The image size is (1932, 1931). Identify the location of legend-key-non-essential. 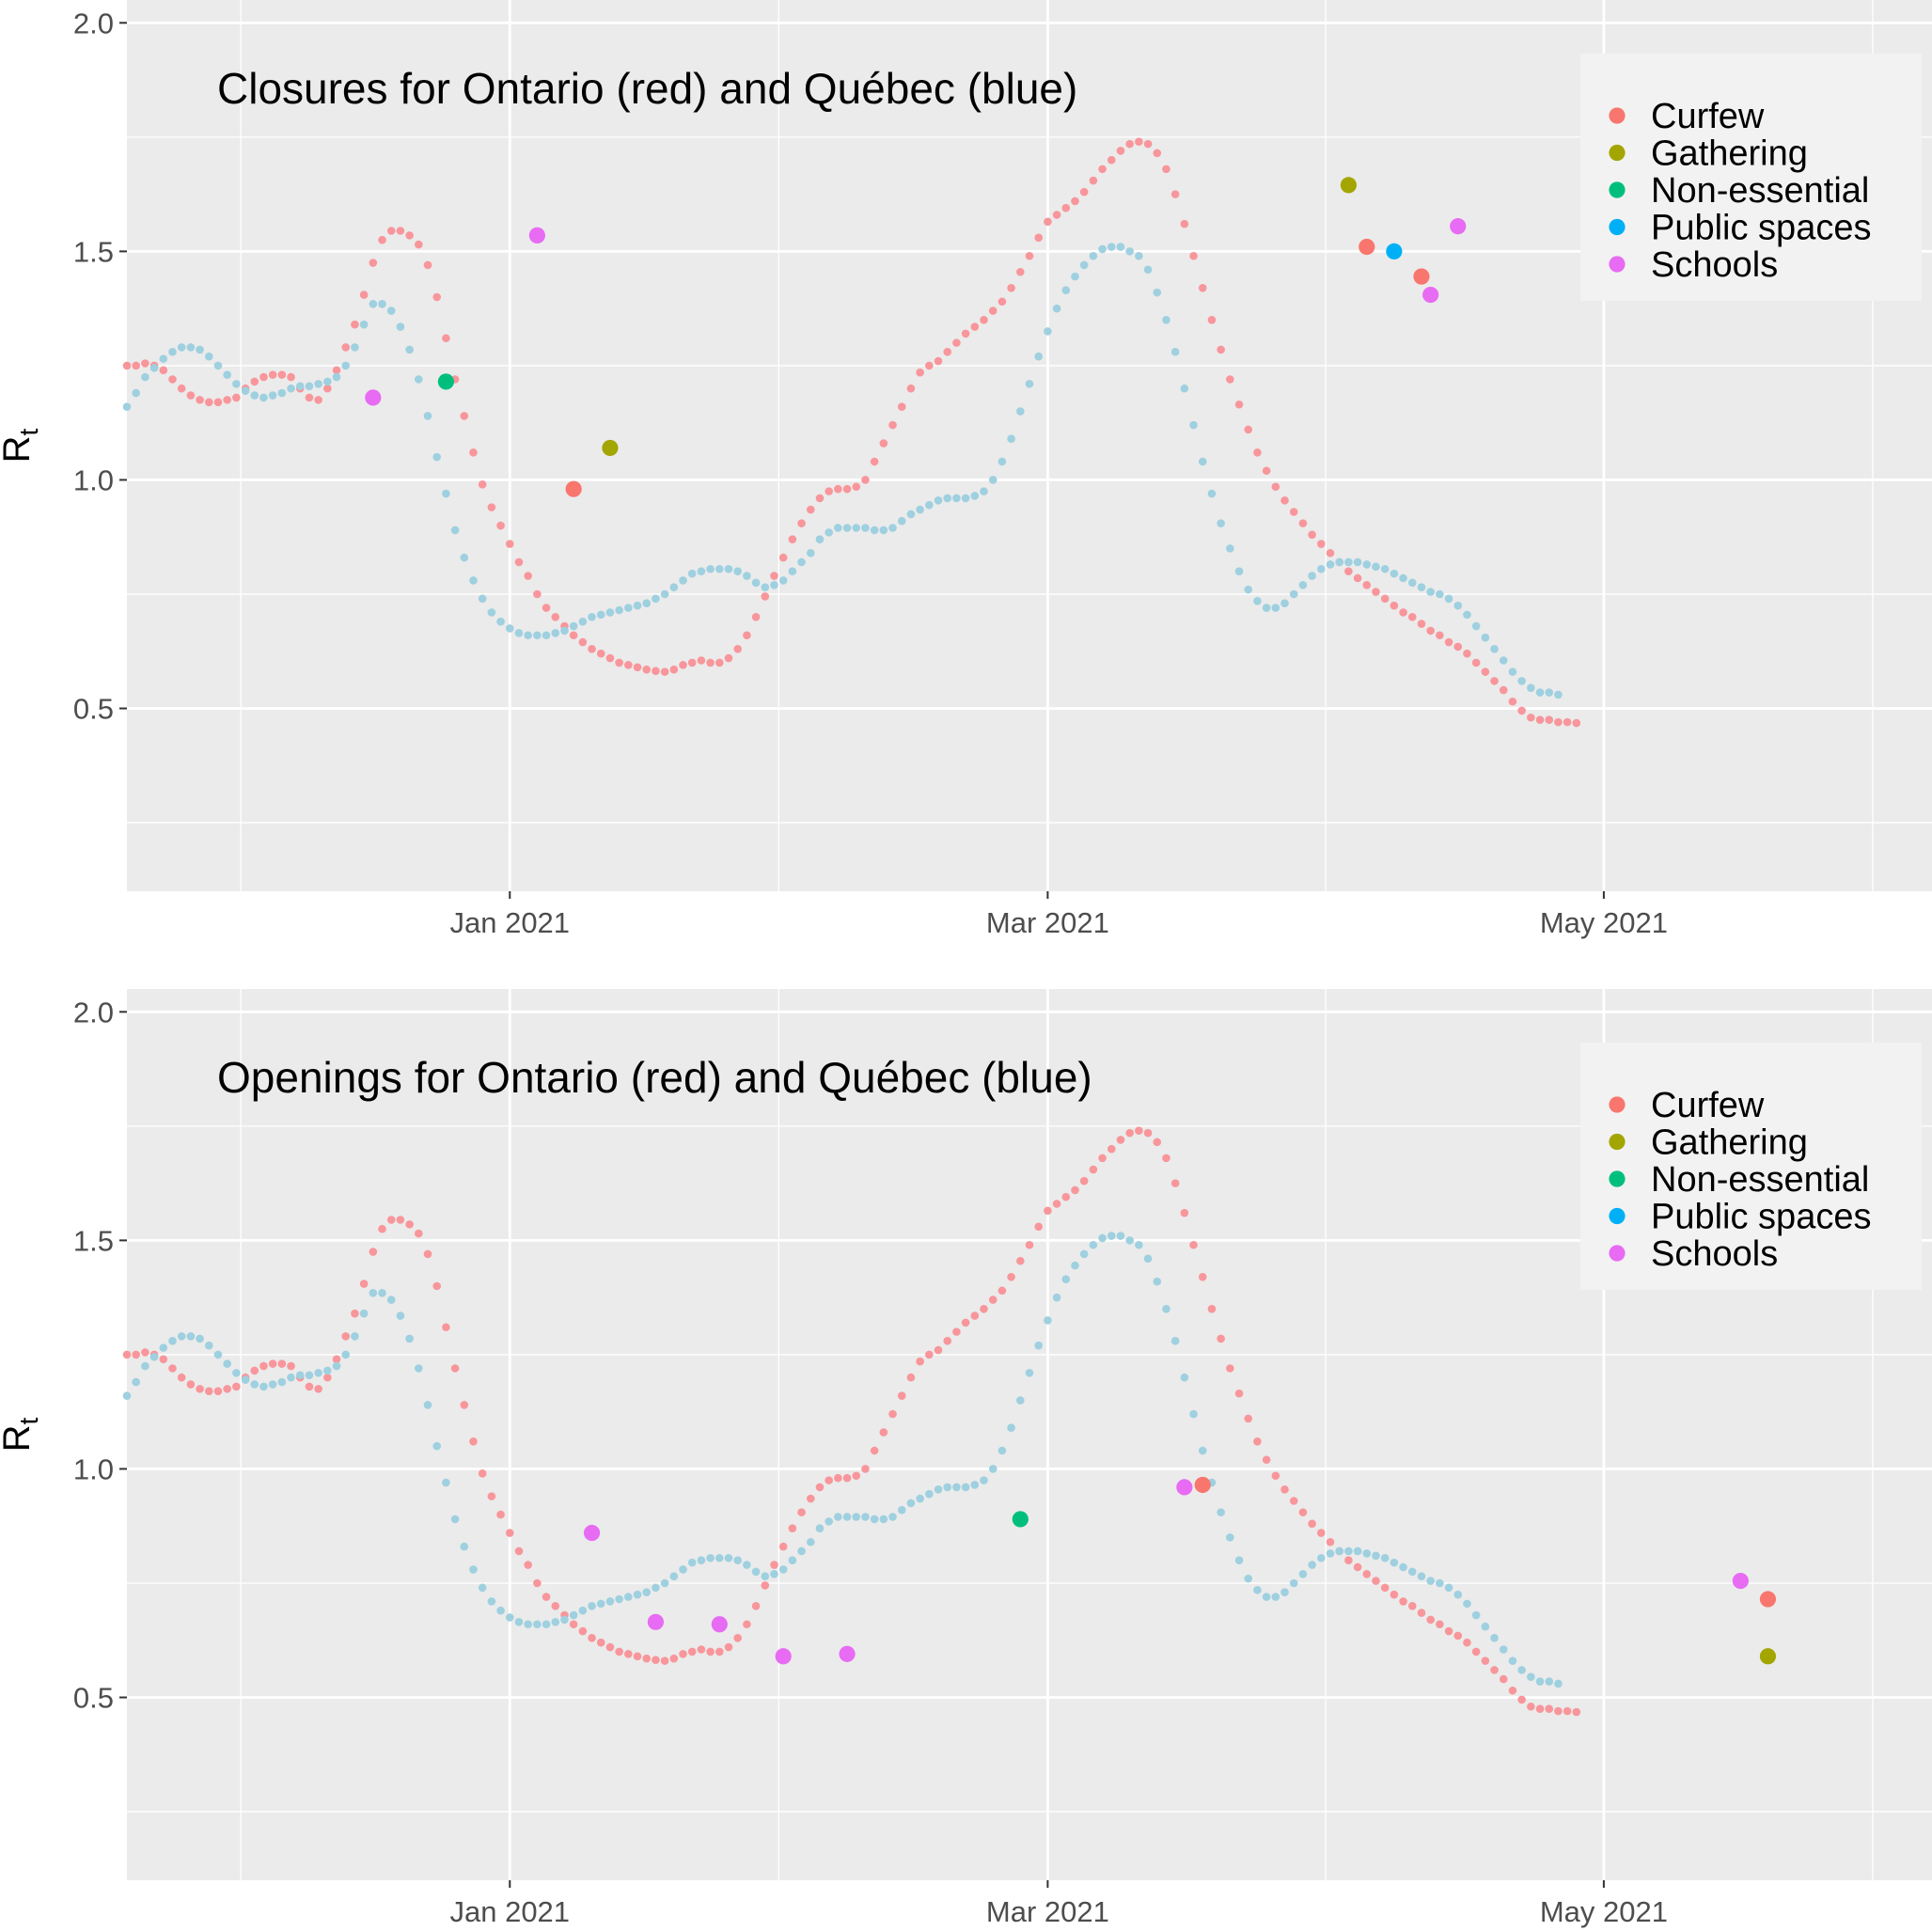
(1618, 189).